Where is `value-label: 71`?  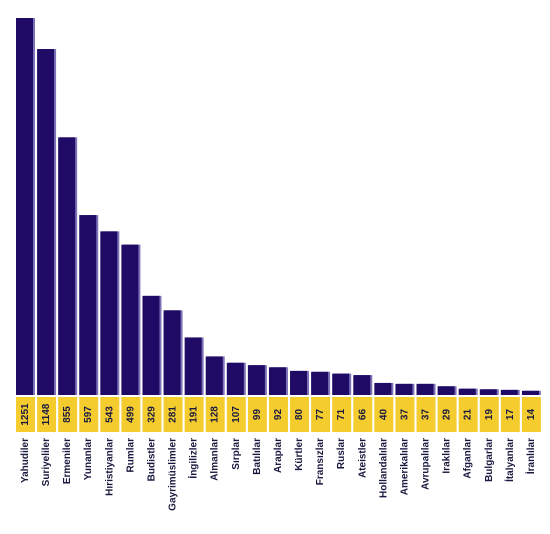
value-label: 71 is located at coordinates (341, 415).